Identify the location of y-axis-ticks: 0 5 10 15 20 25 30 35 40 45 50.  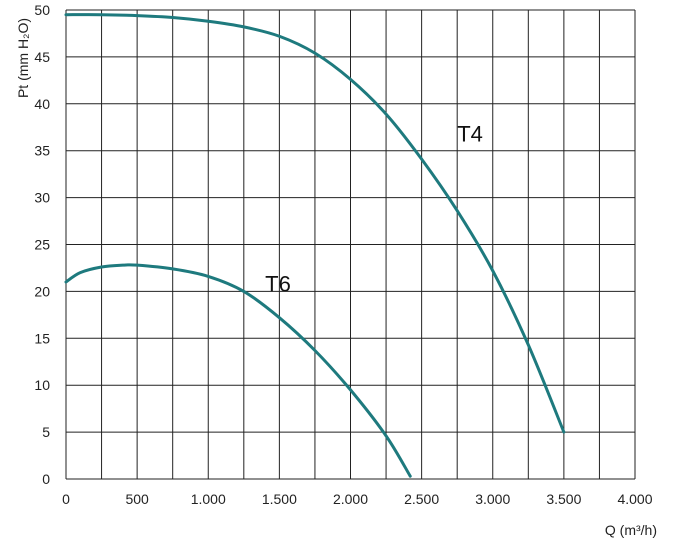
(42, 244).